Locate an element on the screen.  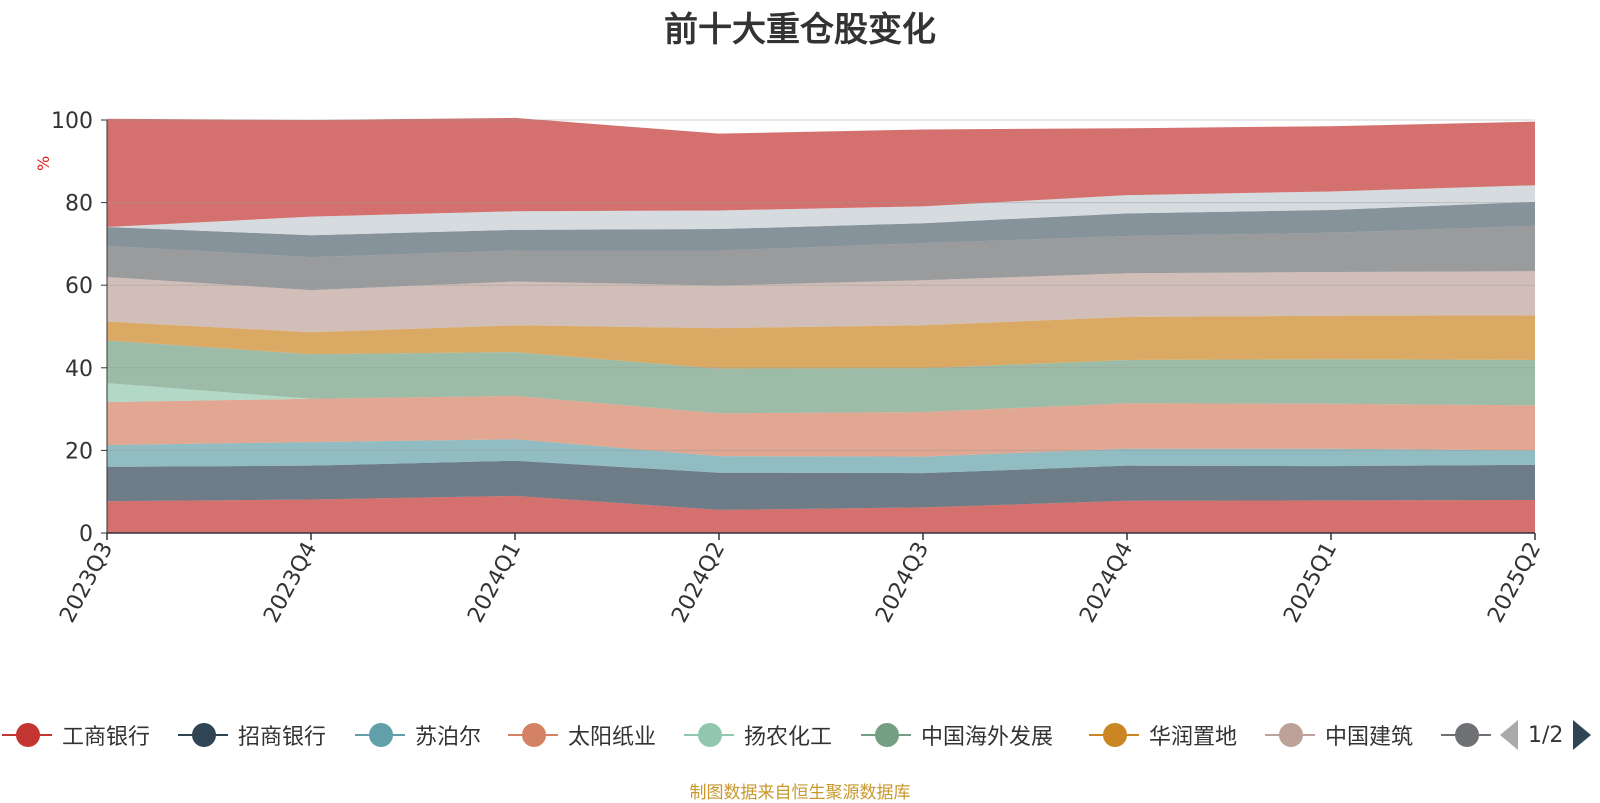
legend-item-7: 华润置地 is located at coordinates (1163, 735).